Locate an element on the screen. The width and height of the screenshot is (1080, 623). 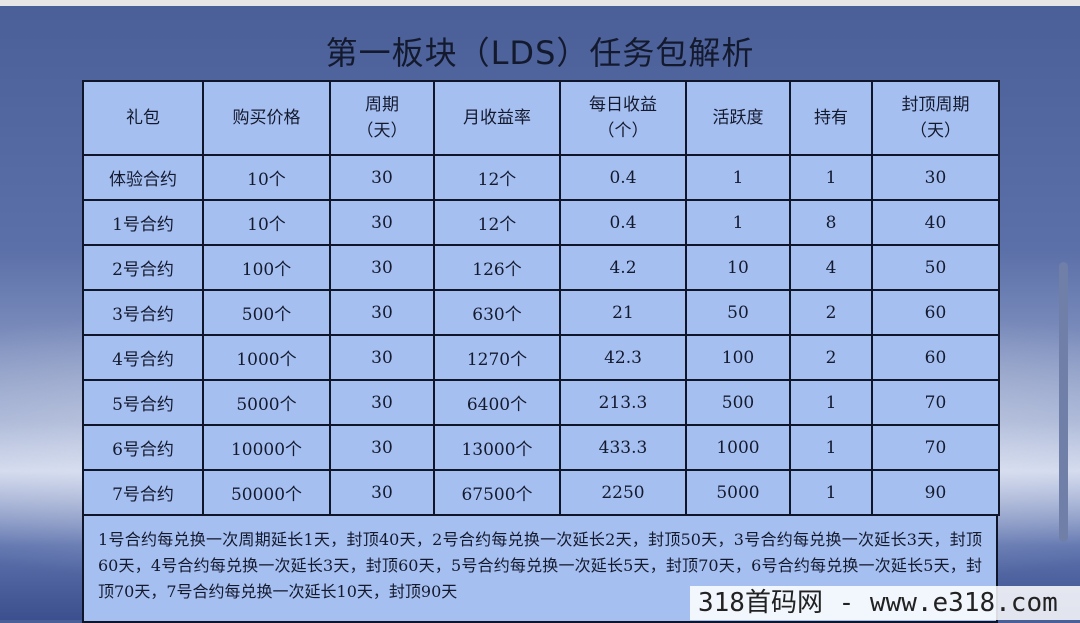
cell-price: 50000个 is located at coordinates (266, 492).